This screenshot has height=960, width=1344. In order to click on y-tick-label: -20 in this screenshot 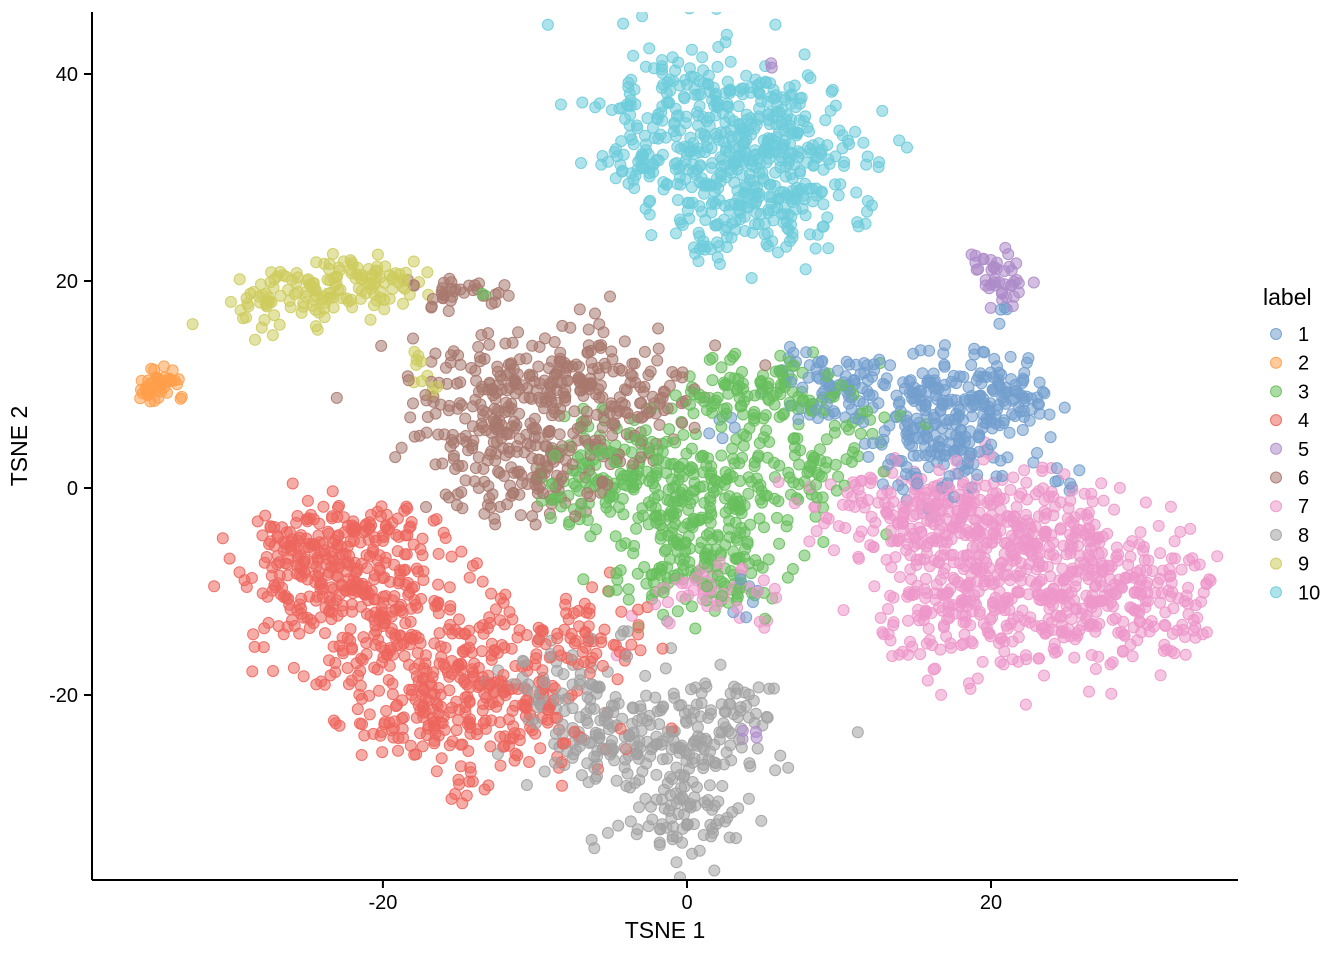, I will do `click(63, 696)`.